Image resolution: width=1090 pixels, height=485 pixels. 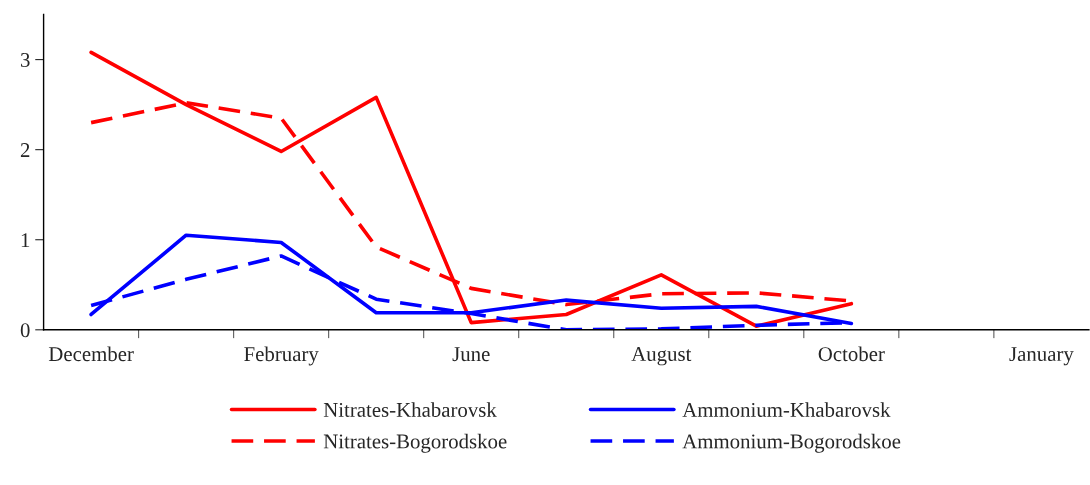 What do you see at coordinates (851, 354) in the screenshot?
I see `x-tick-label: October` at bounding box center [851, 354].